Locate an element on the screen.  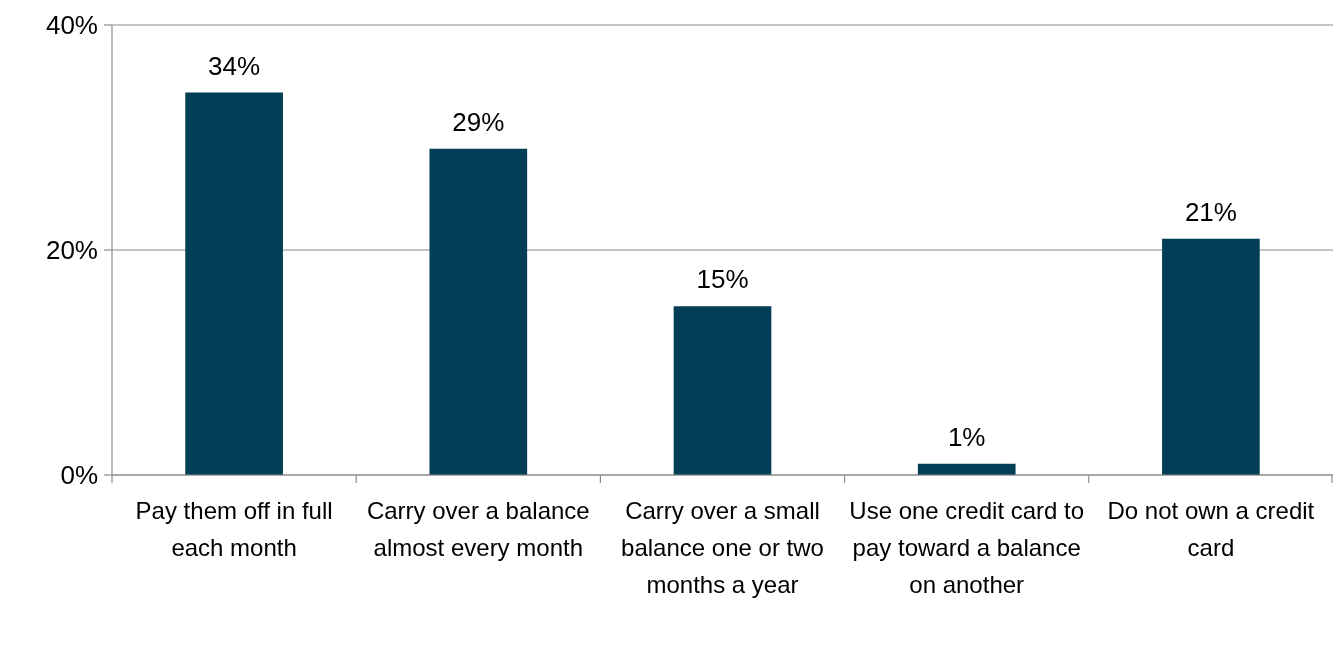
data-label: 15% is located at coordinates (722, 279).